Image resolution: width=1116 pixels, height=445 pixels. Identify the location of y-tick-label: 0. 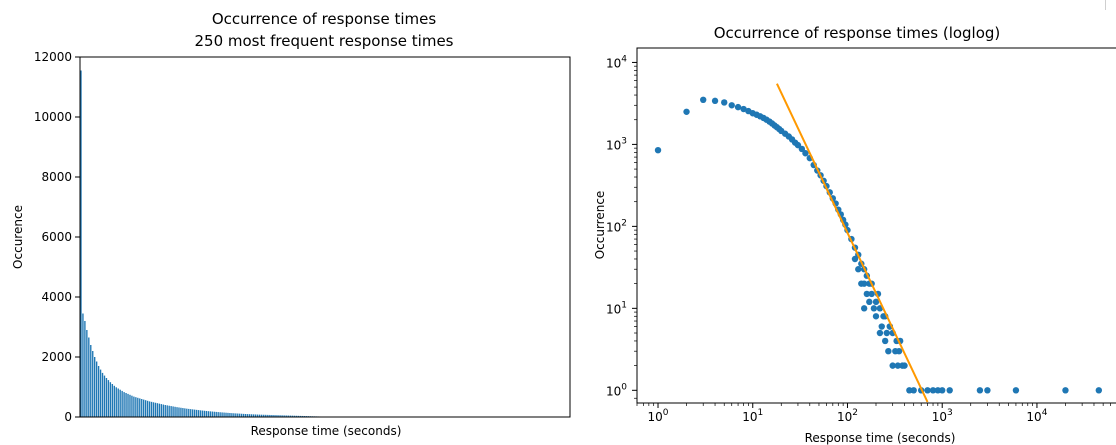
(68, 417).